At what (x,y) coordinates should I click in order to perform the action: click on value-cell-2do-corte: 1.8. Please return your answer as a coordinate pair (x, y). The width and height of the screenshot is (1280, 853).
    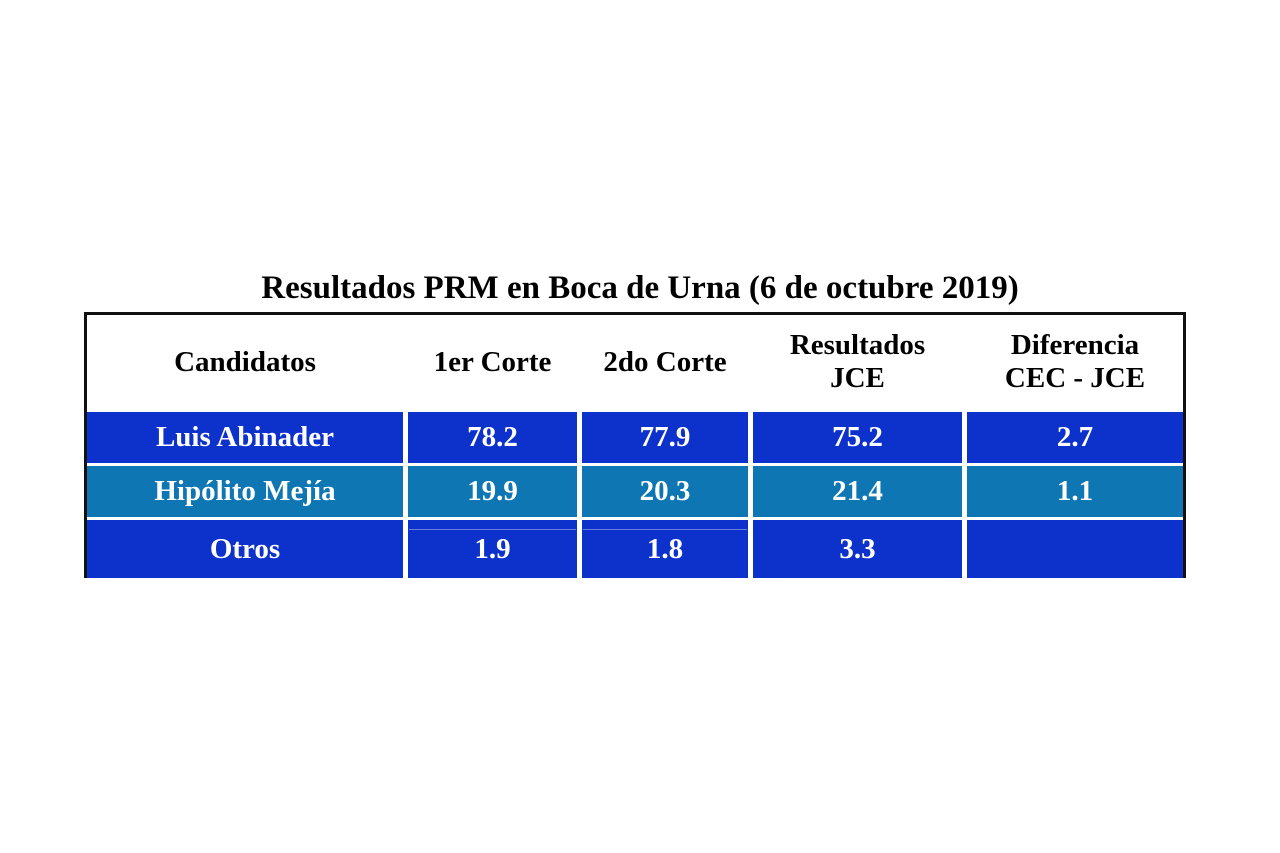
    Looking at the image, I should click on (665, 549).